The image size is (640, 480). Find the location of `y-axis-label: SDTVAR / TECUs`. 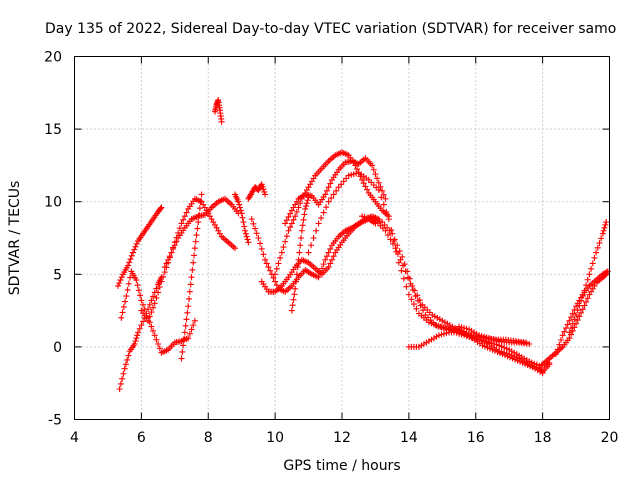

y-axis-label: SDTVAR / TECUs is located at coordinates (15, 238).